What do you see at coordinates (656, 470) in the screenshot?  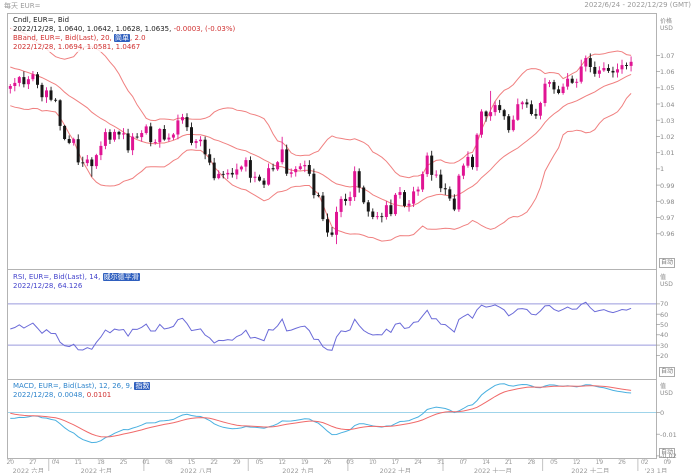 I see `x-axis-month-label: '23 1月` at bounding box center [656, 470].